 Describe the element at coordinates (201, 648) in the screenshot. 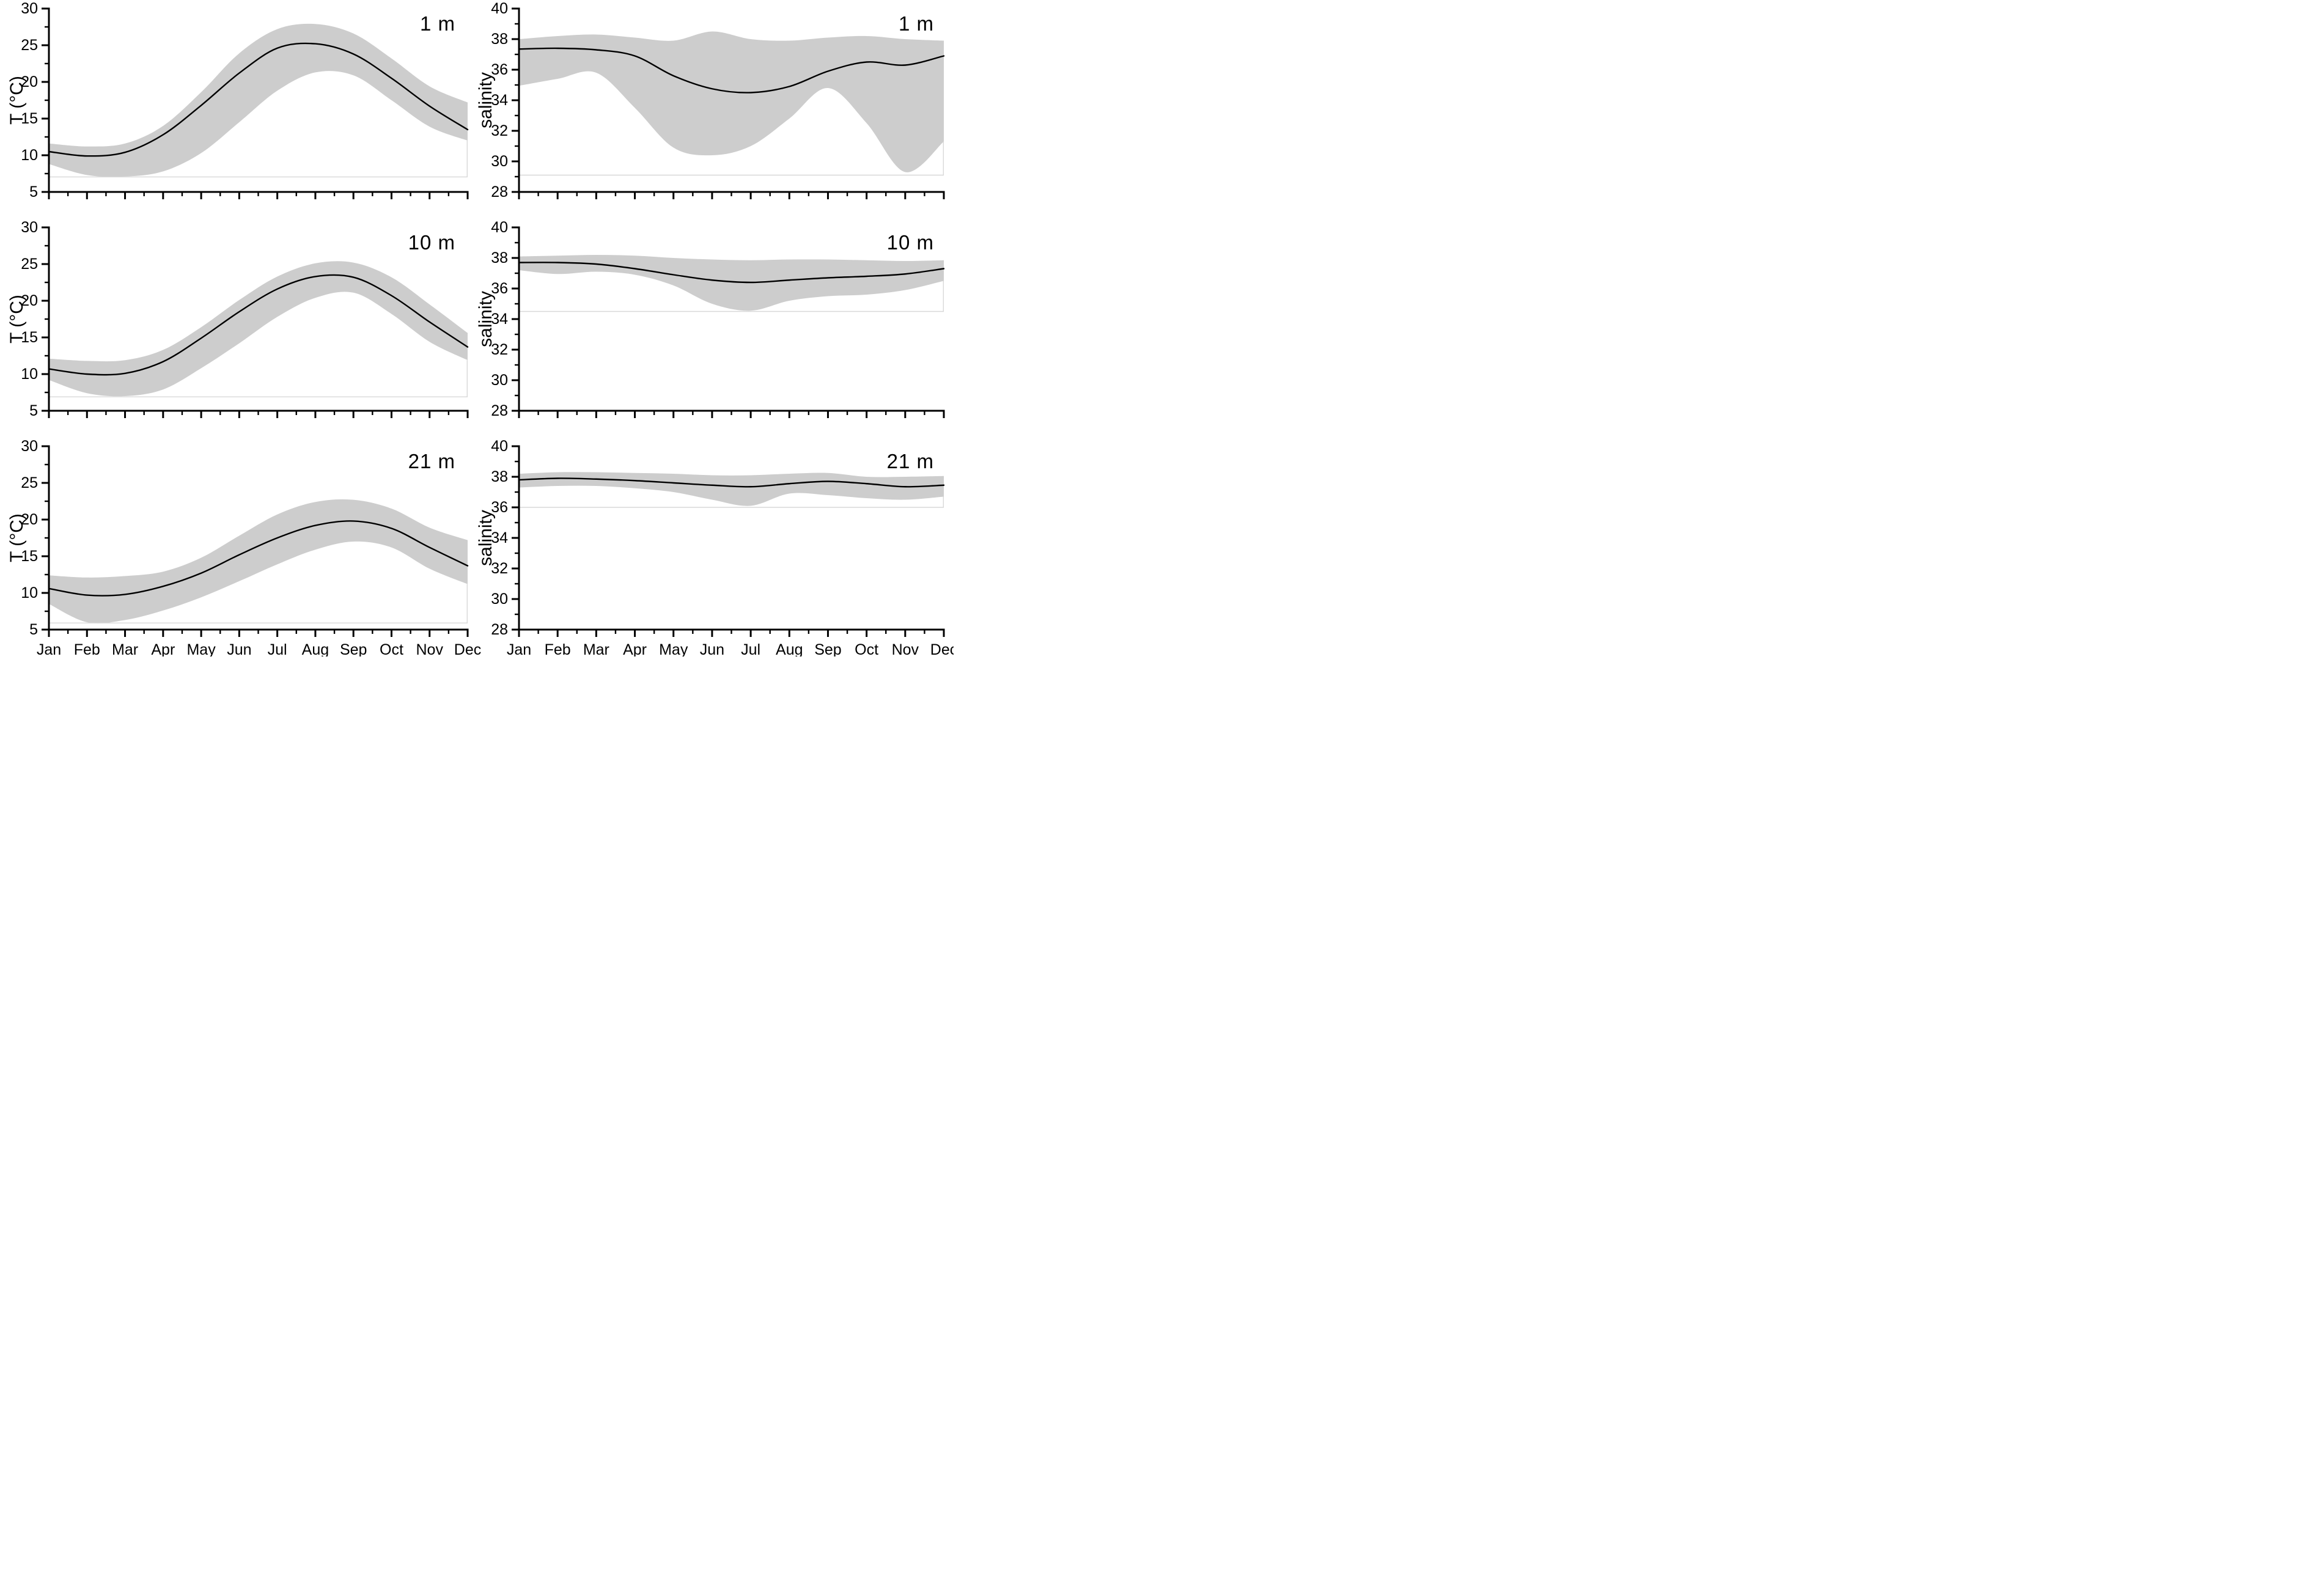

I see `x-month-label-temperature-21m: May` at that location.